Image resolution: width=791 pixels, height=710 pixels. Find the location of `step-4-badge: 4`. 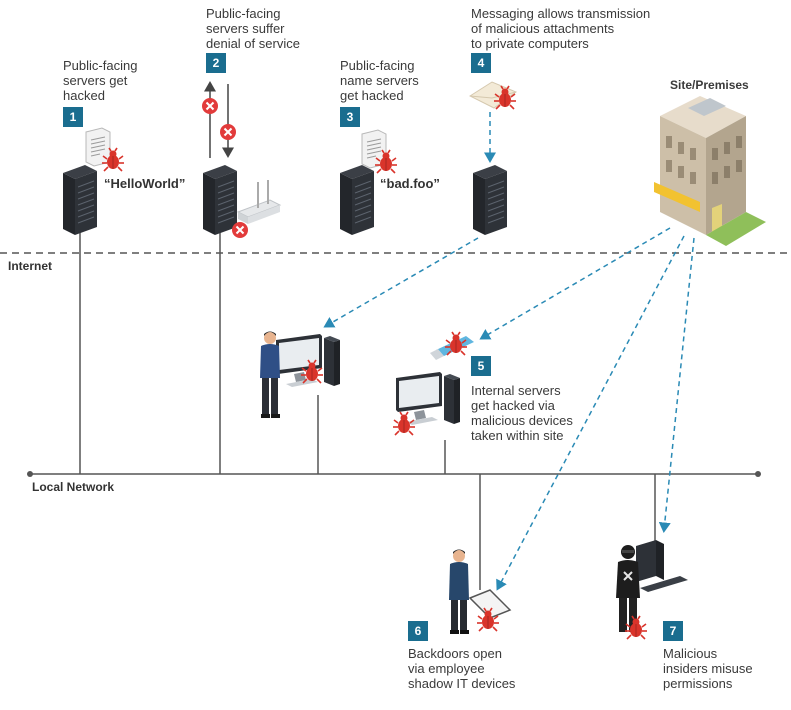

step-4-badge: 4 is located at coordinates (481, 63).